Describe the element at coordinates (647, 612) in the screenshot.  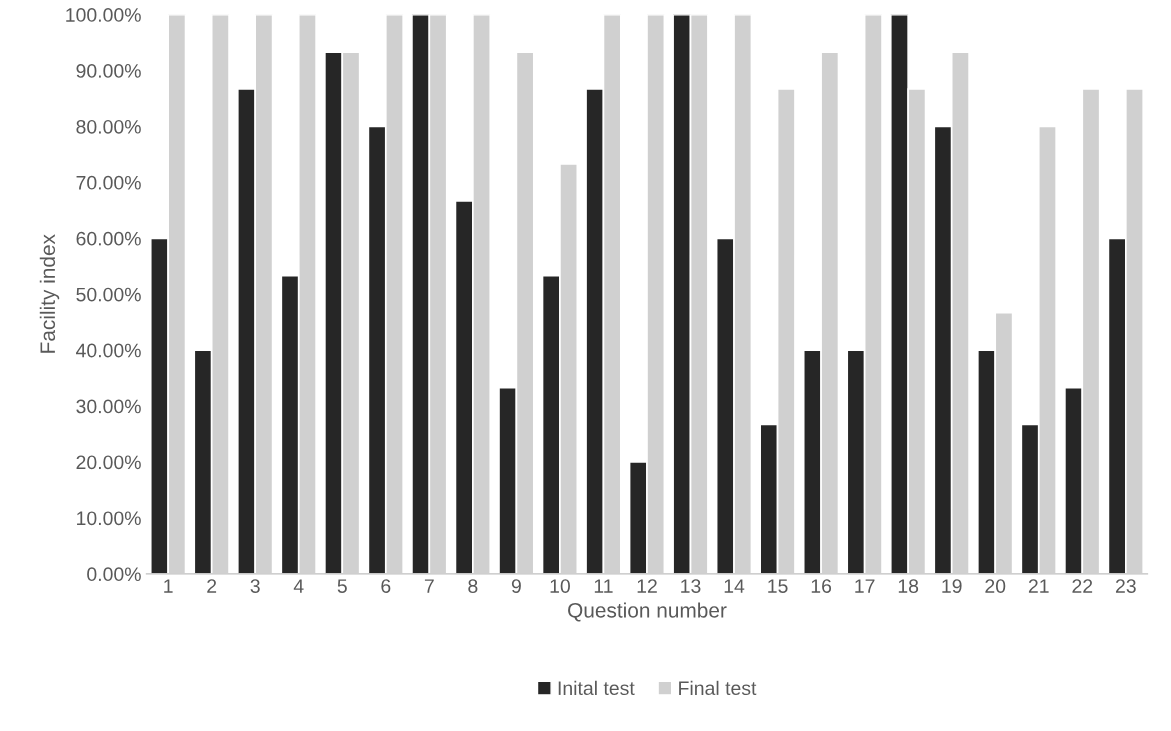
I see `x-axis-title: Question number` at that location.